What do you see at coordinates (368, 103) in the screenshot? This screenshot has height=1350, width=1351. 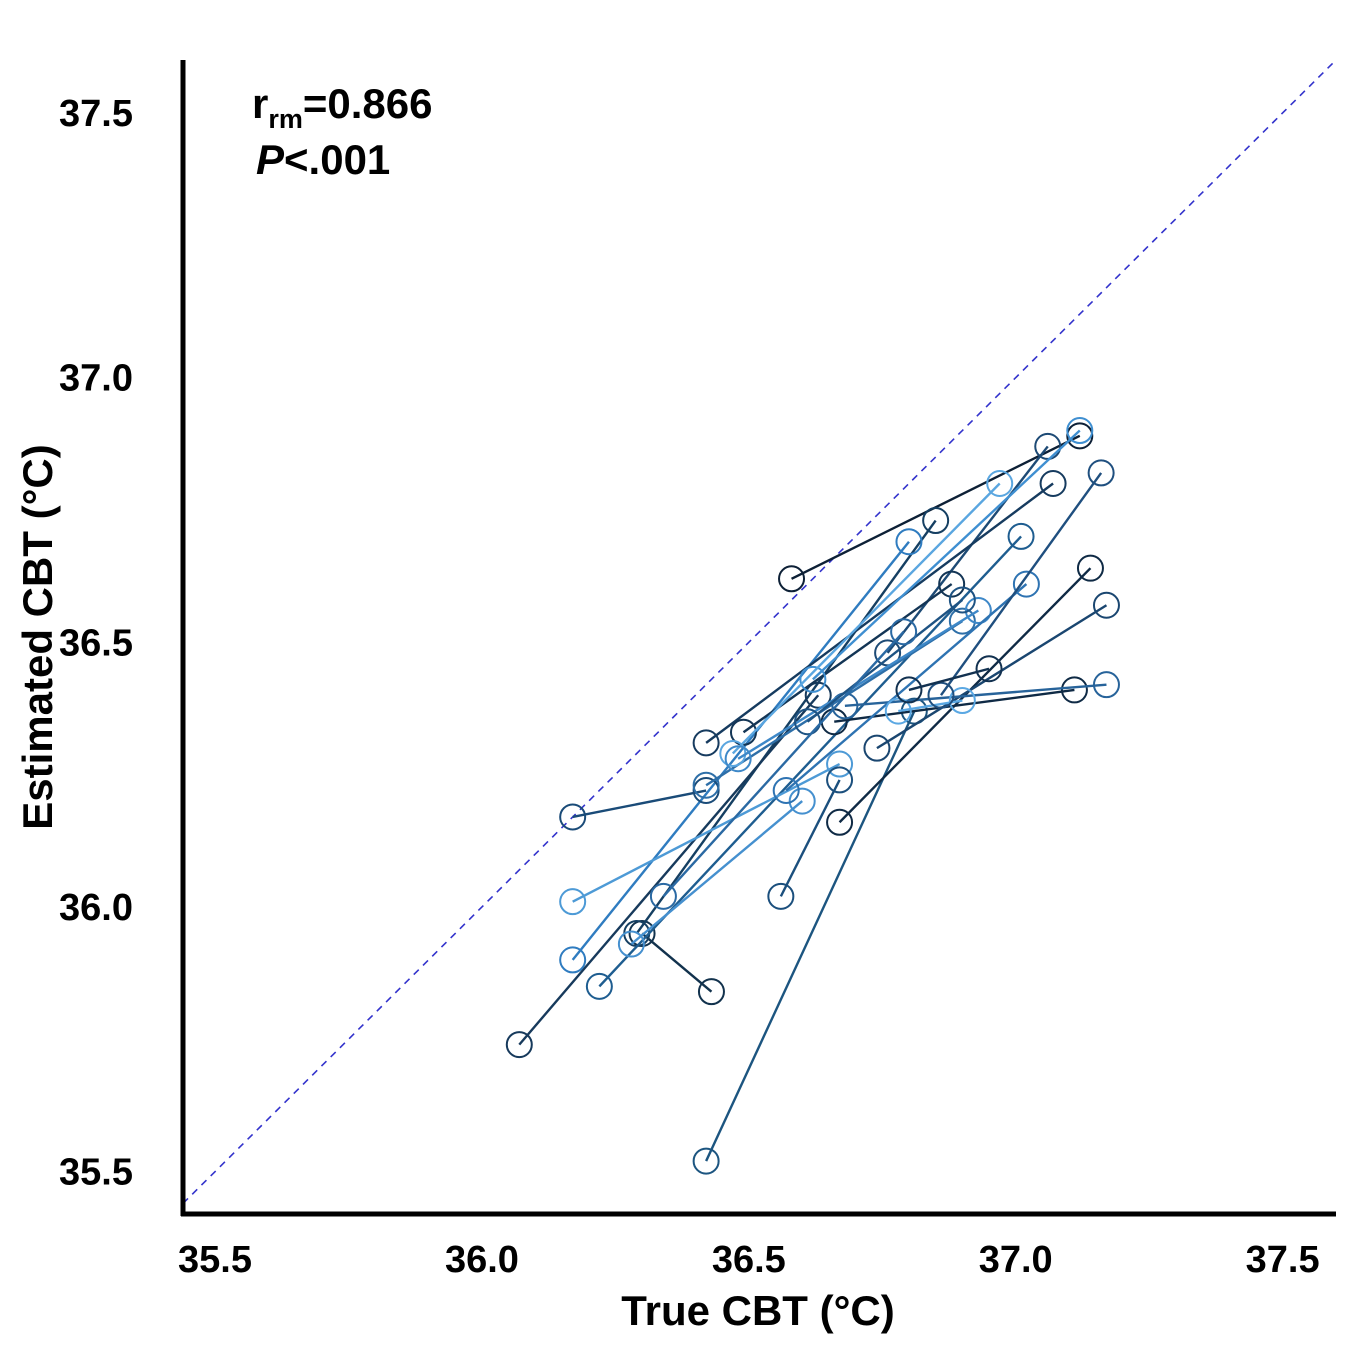 I see `r-value: =0.866` at bounding box center [368, 103].